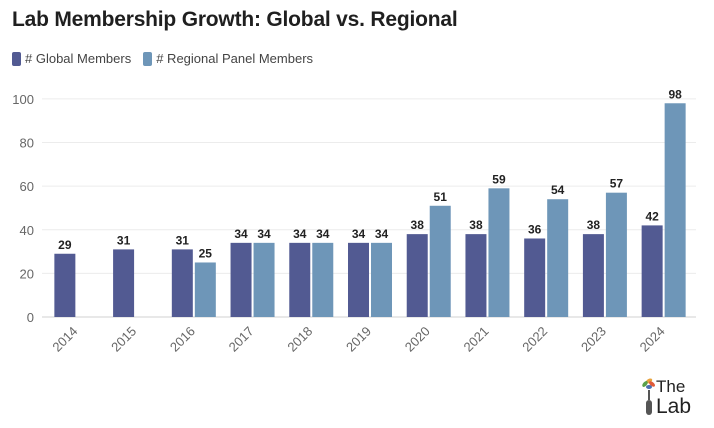  Describe the element at coordinates (652, 216) in the screenshot. I see `data-label: 42` at that location.